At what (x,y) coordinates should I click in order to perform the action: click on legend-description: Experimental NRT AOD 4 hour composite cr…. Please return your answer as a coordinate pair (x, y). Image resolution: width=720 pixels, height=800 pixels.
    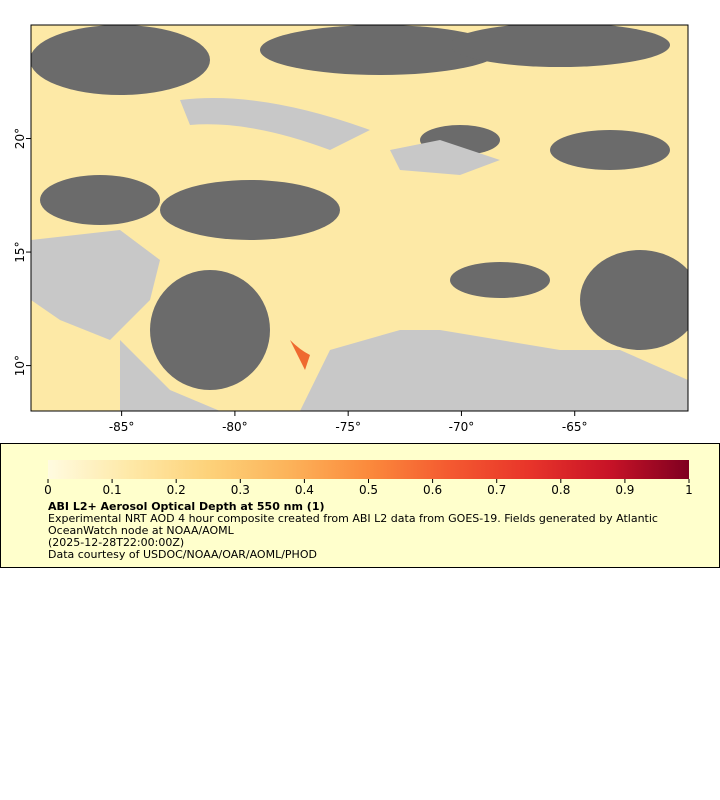
    Looking at the image, I should click on (353, 524).